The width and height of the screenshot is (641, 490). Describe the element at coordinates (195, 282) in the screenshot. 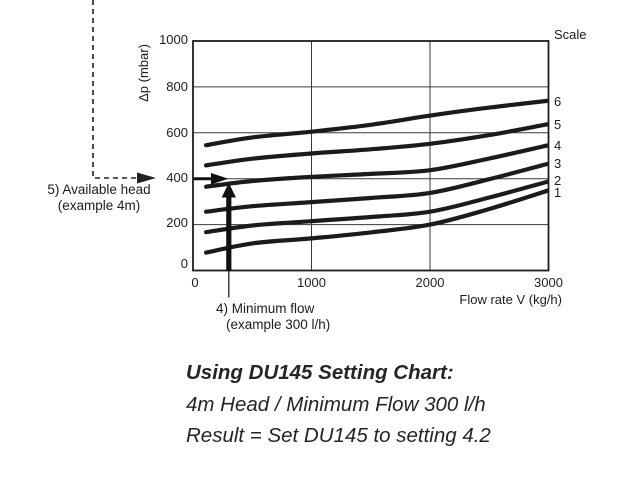

I see `x-tick-0: 0` at that location.